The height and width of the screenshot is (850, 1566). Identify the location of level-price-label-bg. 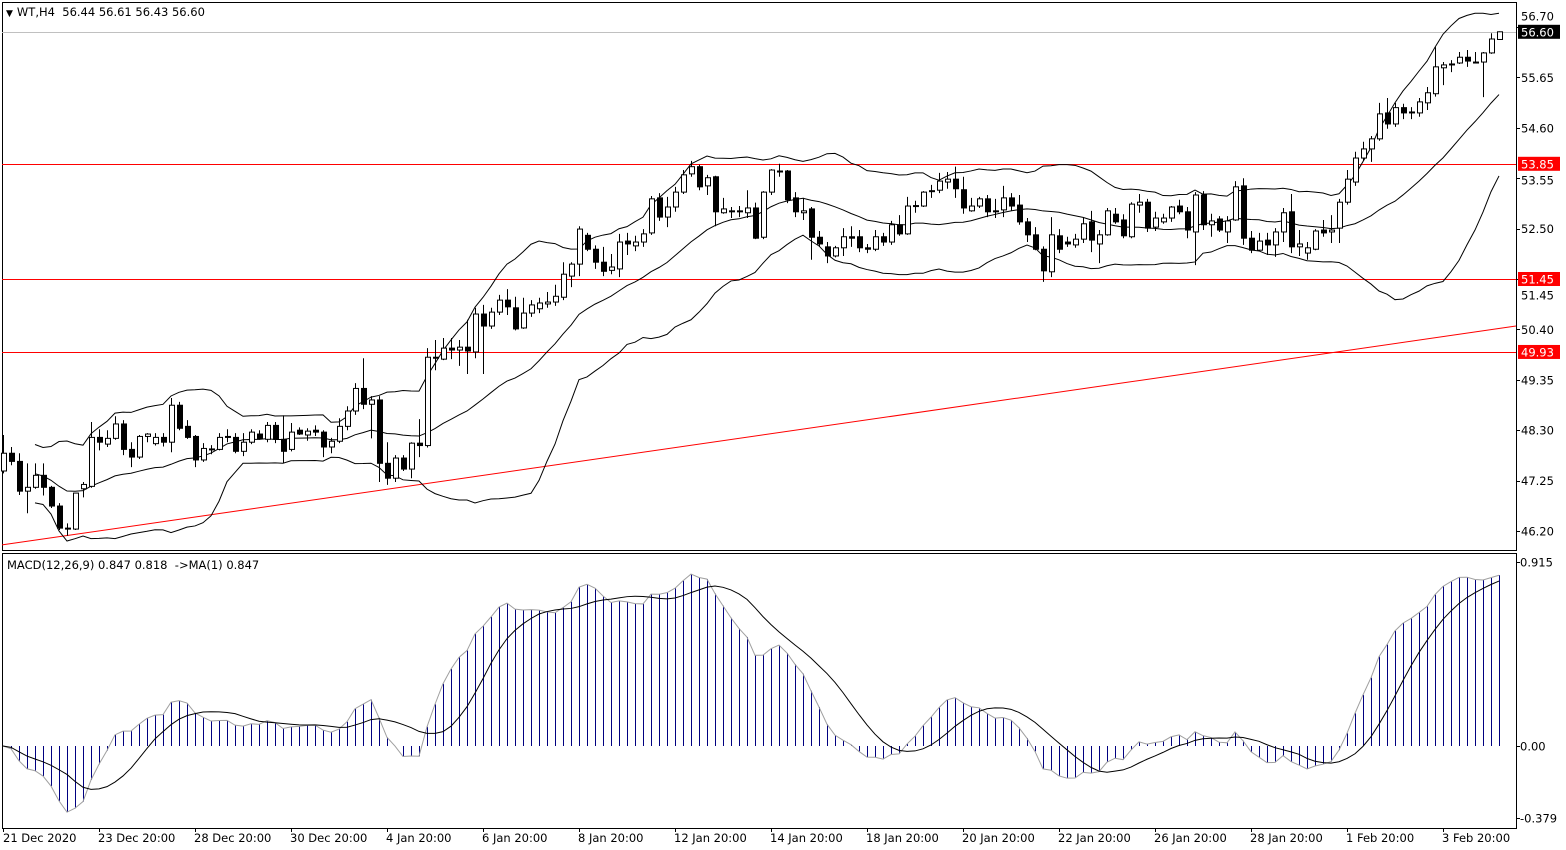
(1539, 279).